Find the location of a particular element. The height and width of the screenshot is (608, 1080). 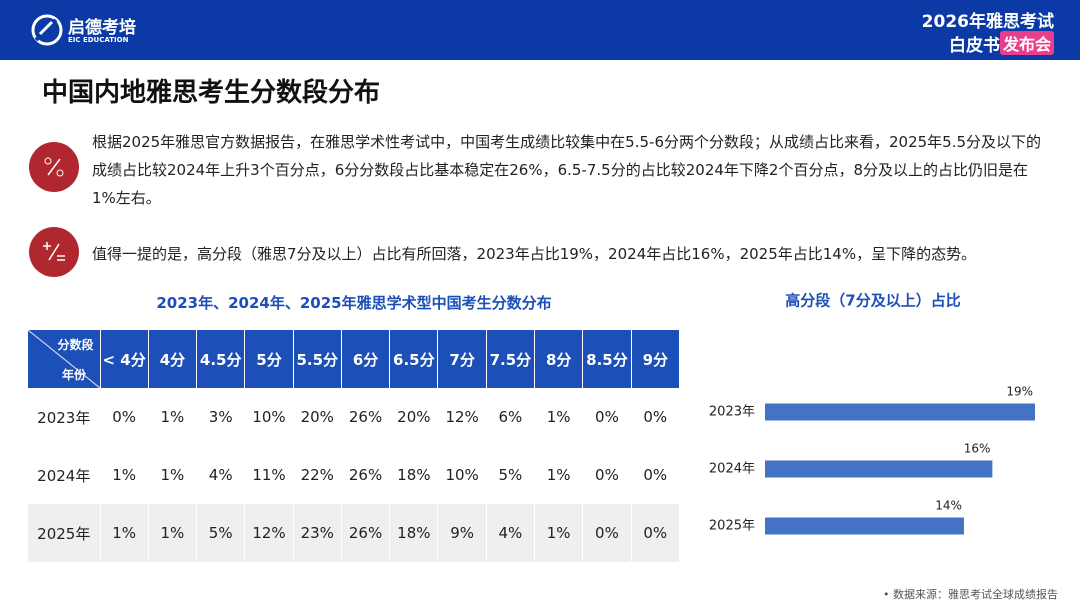

row-header: 2025年 is located at coordinates (64, 533).